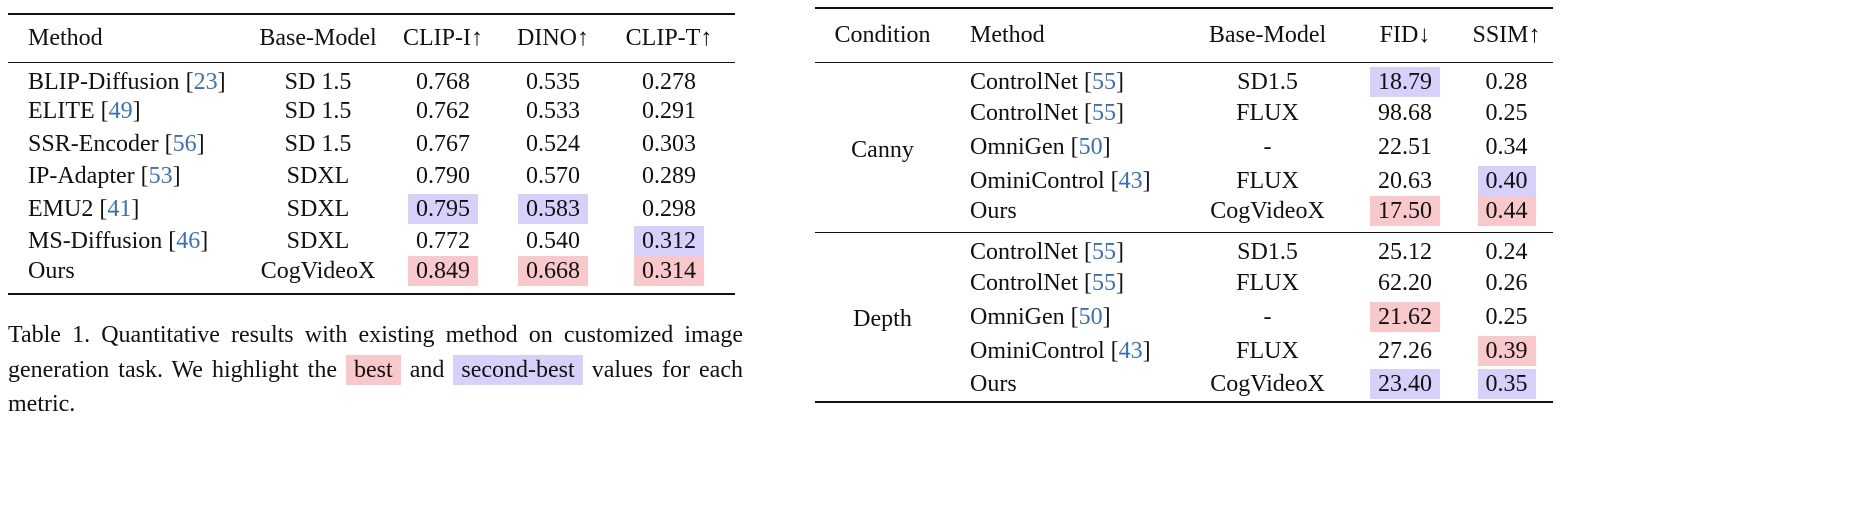 This screenshot has width=1857, height=508. What do you see at coordinates (120, 111) in the screenshot?
I see `citation-link: 49` at bounding box center [120, 111].